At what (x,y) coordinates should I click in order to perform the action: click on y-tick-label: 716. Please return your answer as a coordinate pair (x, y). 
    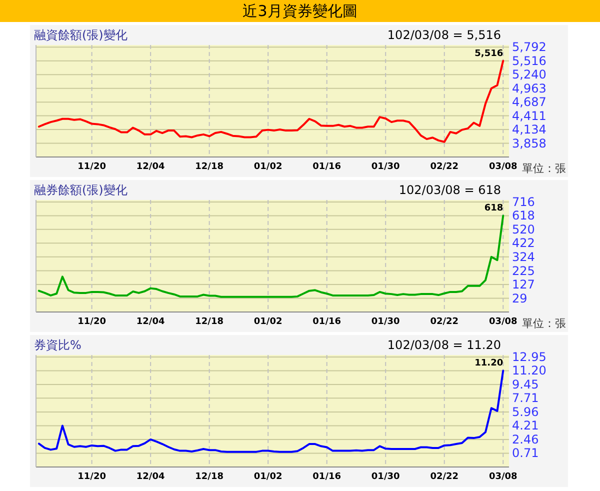
    Looking at the image, I should click on (523, 201).